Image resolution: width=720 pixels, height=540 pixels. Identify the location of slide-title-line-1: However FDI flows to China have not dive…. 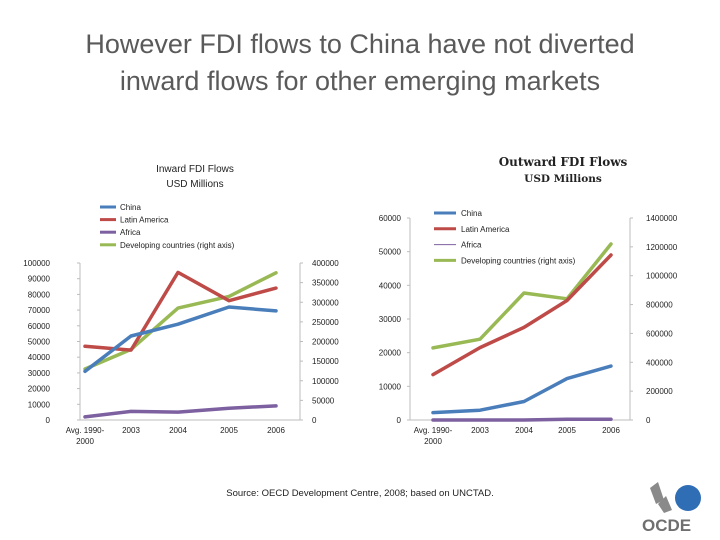
(360, 44).